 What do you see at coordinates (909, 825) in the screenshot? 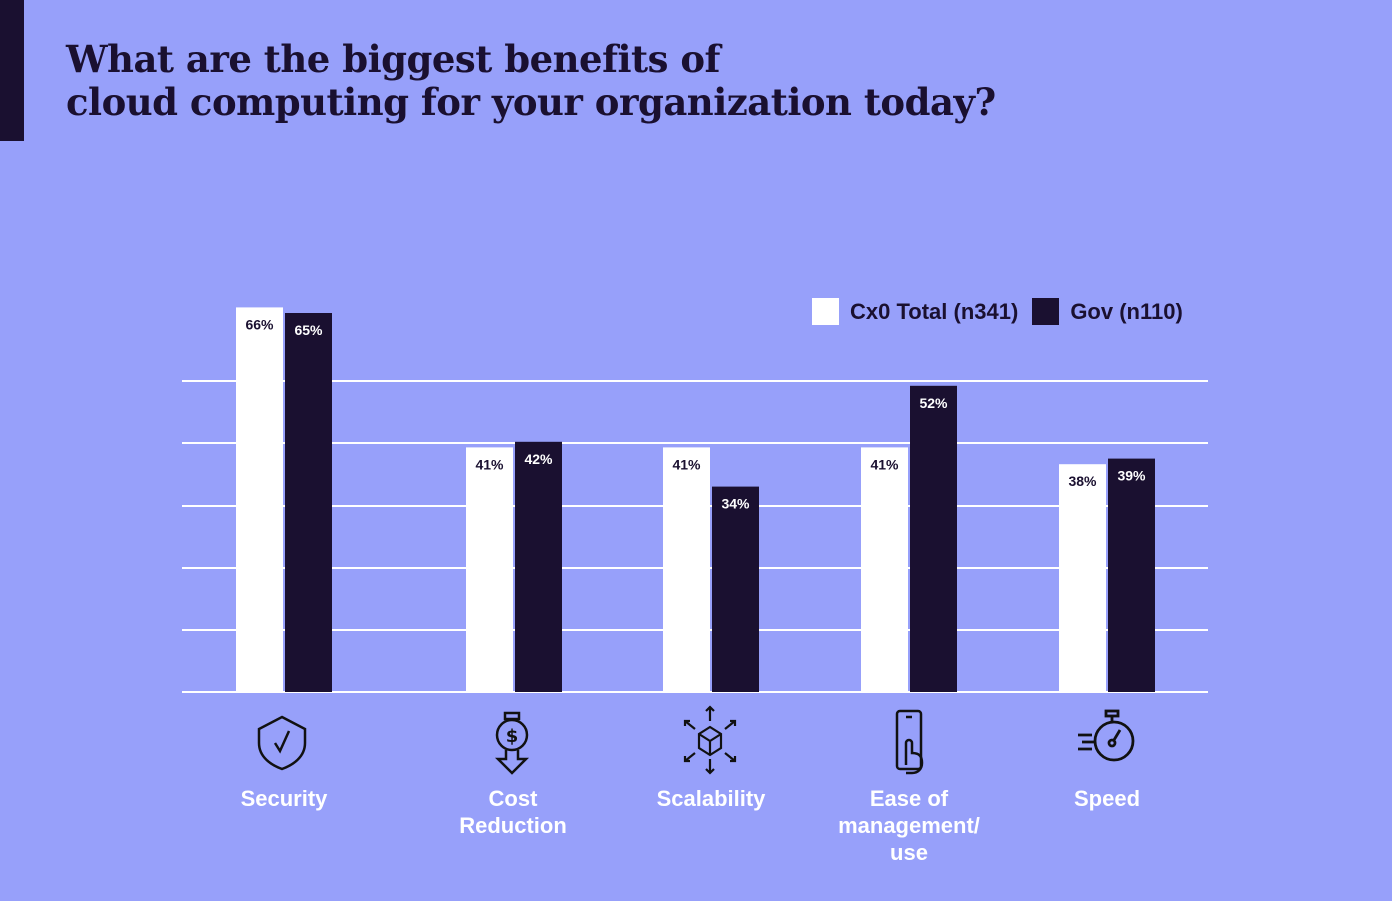
I see `category-label-ease: Ease of management/use` at bounding box center [909, 825].